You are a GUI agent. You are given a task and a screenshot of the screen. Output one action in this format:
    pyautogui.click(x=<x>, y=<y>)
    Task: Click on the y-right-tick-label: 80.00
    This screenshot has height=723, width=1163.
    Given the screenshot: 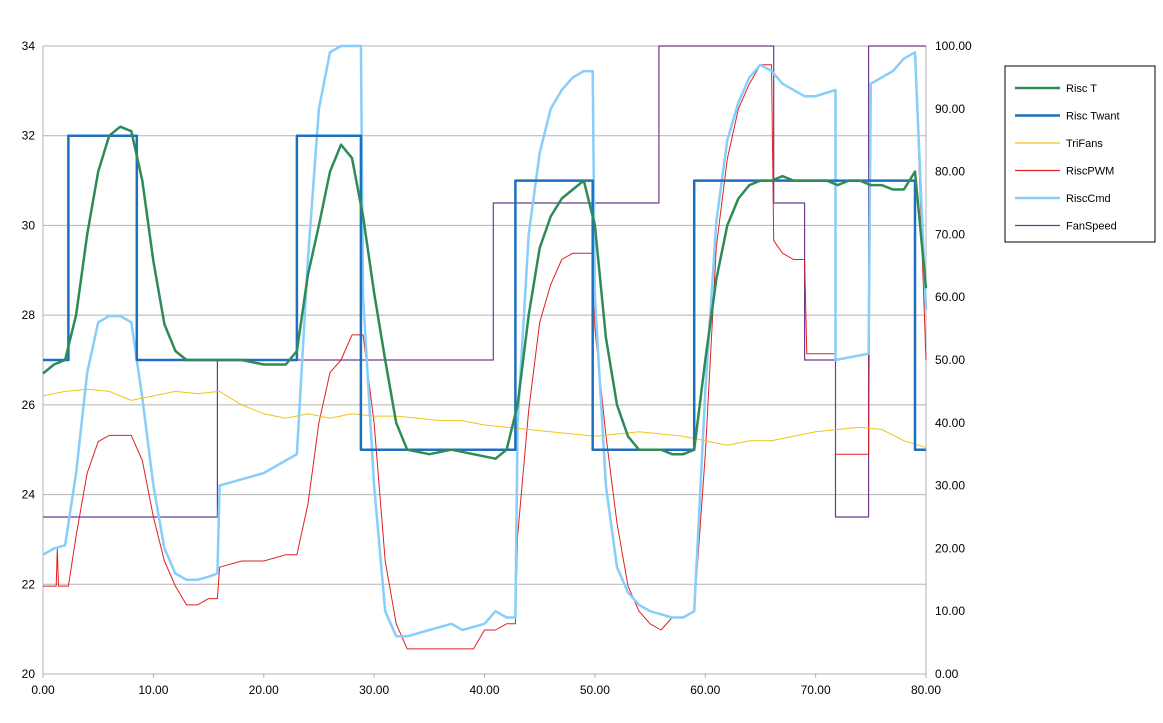 What is the action you would take?
    pyautogui.click(x=950, y=172)
    